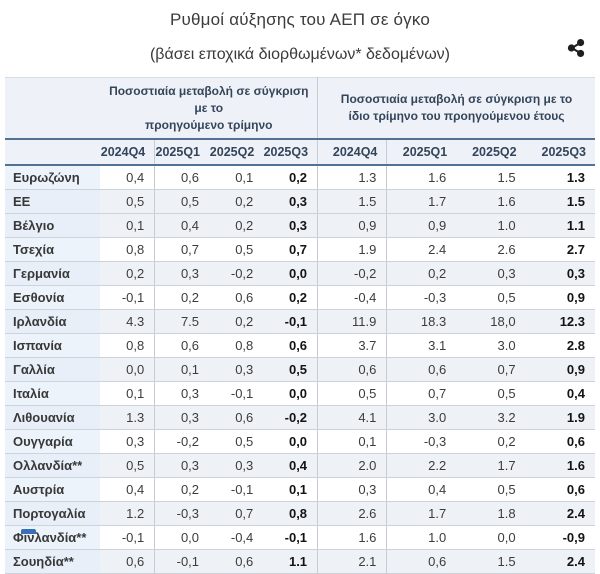 Image resolution: width=600 pixels, height=574 pixels. I want to click on column-header-yoy-2025q2: 2025Q2, so click(491, 153).